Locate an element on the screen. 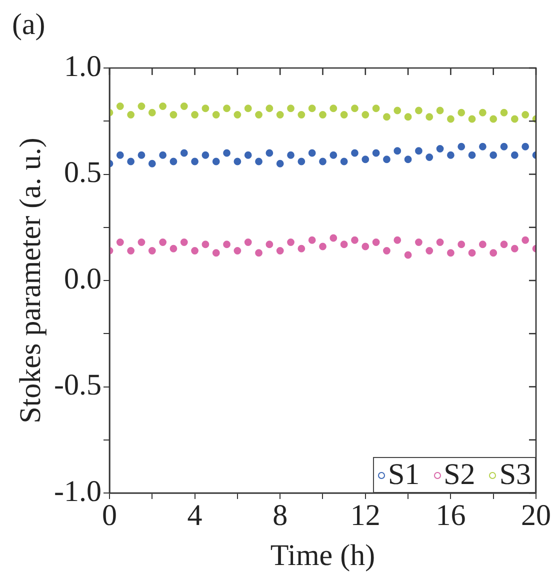  x-axis-title: Time (h) is located at coordinates (323, 555).